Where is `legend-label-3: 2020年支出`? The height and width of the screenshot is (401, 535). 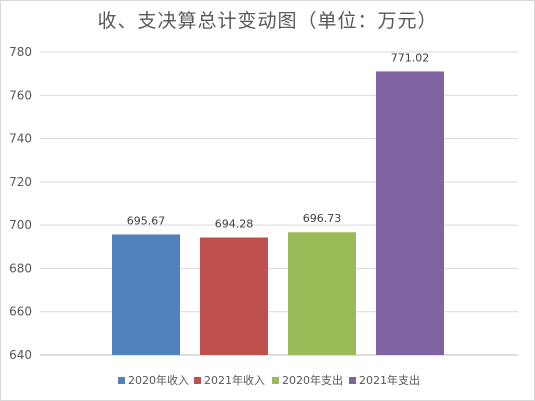
legend-label-3: 2020年支出 is located at coordinates (312, 380).